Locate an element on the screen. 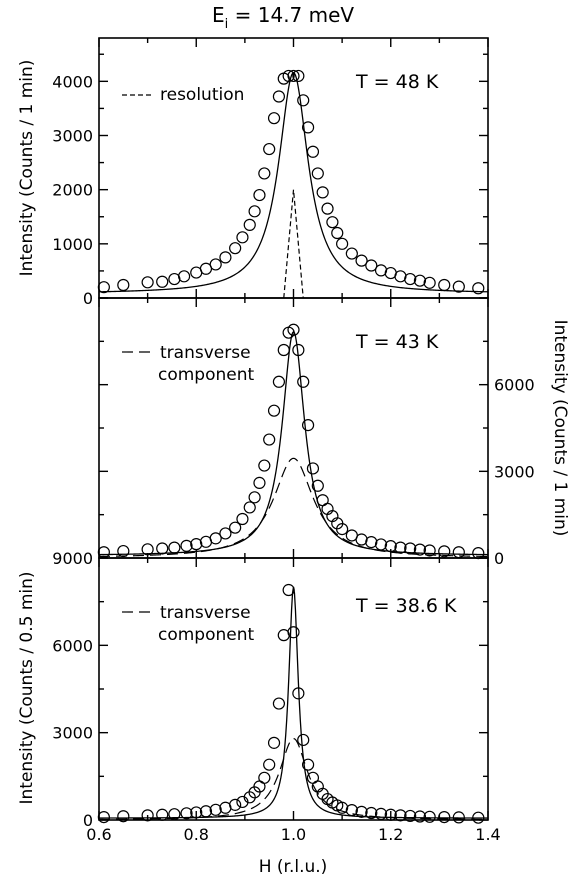  x-tick-label: 1.0 is located at coordinates (293, 834).